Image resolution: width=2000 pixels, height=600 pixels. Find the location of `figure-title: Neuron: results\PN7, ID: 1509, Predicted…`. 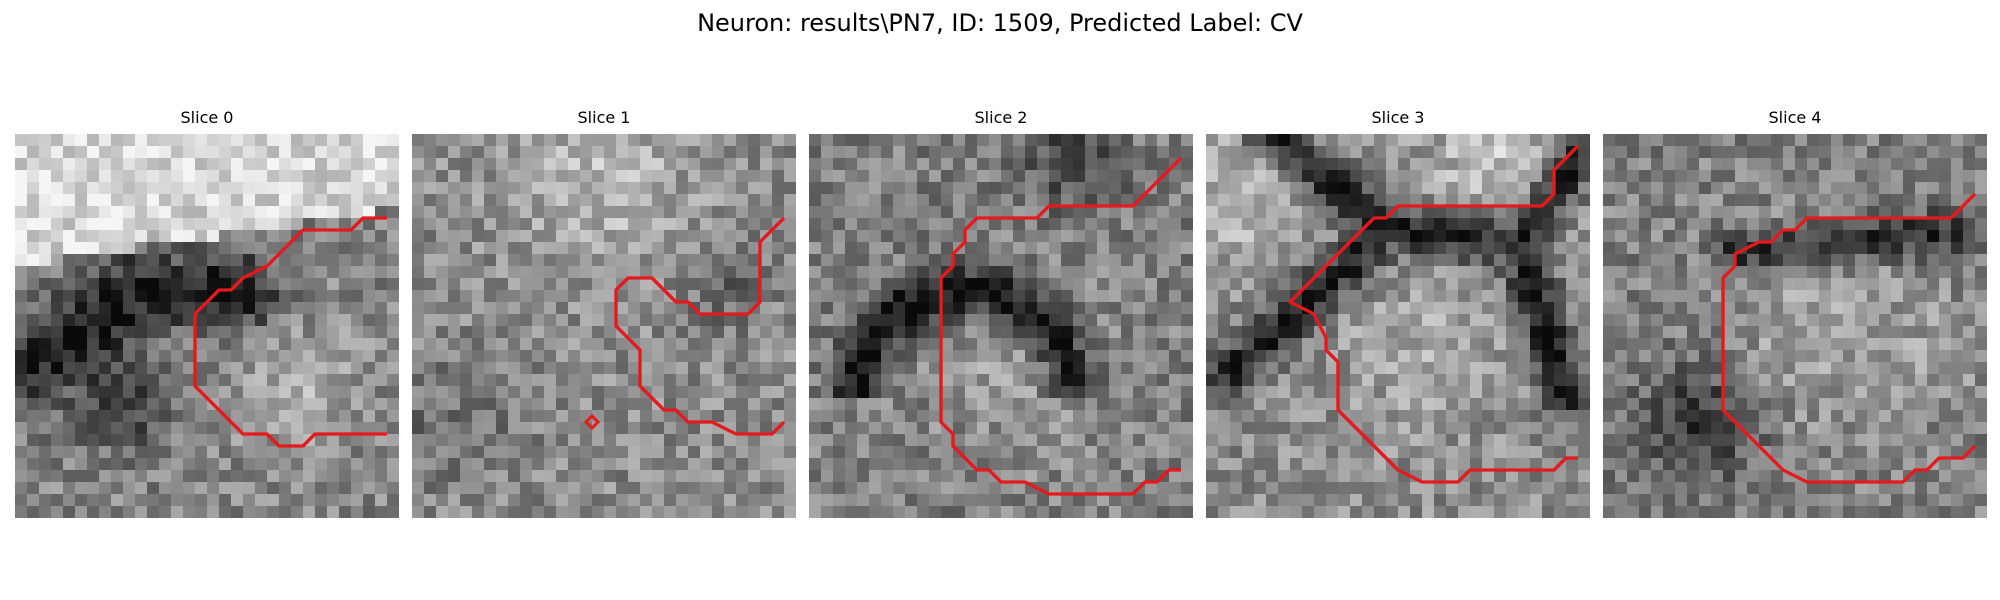

figure-title: Neuron: results\PN7, ID: 1509, Predicted… is located at coordinates (1000, 23).